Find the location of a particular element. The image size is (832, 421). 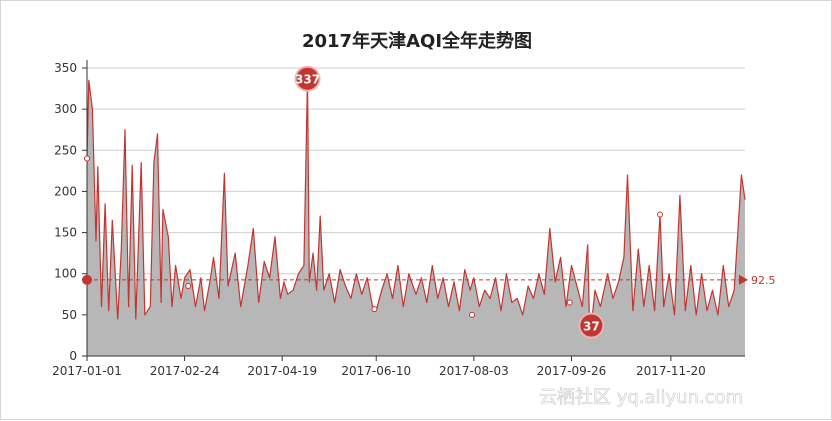

min-value-label: 37 is located at coordinates (591, 327).